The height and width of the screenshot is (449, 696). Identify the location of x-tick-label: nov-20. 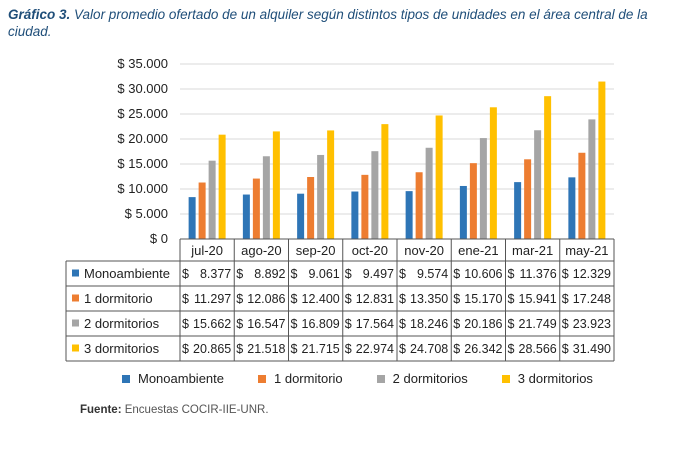
(424, 250).